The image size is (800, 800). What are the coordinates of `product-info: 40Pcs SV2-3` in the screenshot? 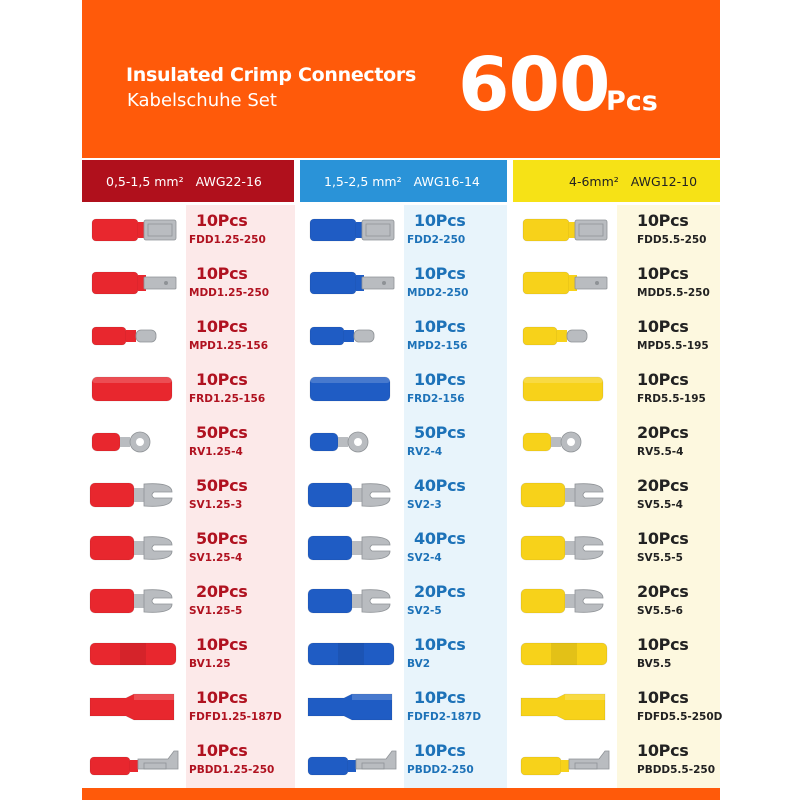 It's located at (455, 496).